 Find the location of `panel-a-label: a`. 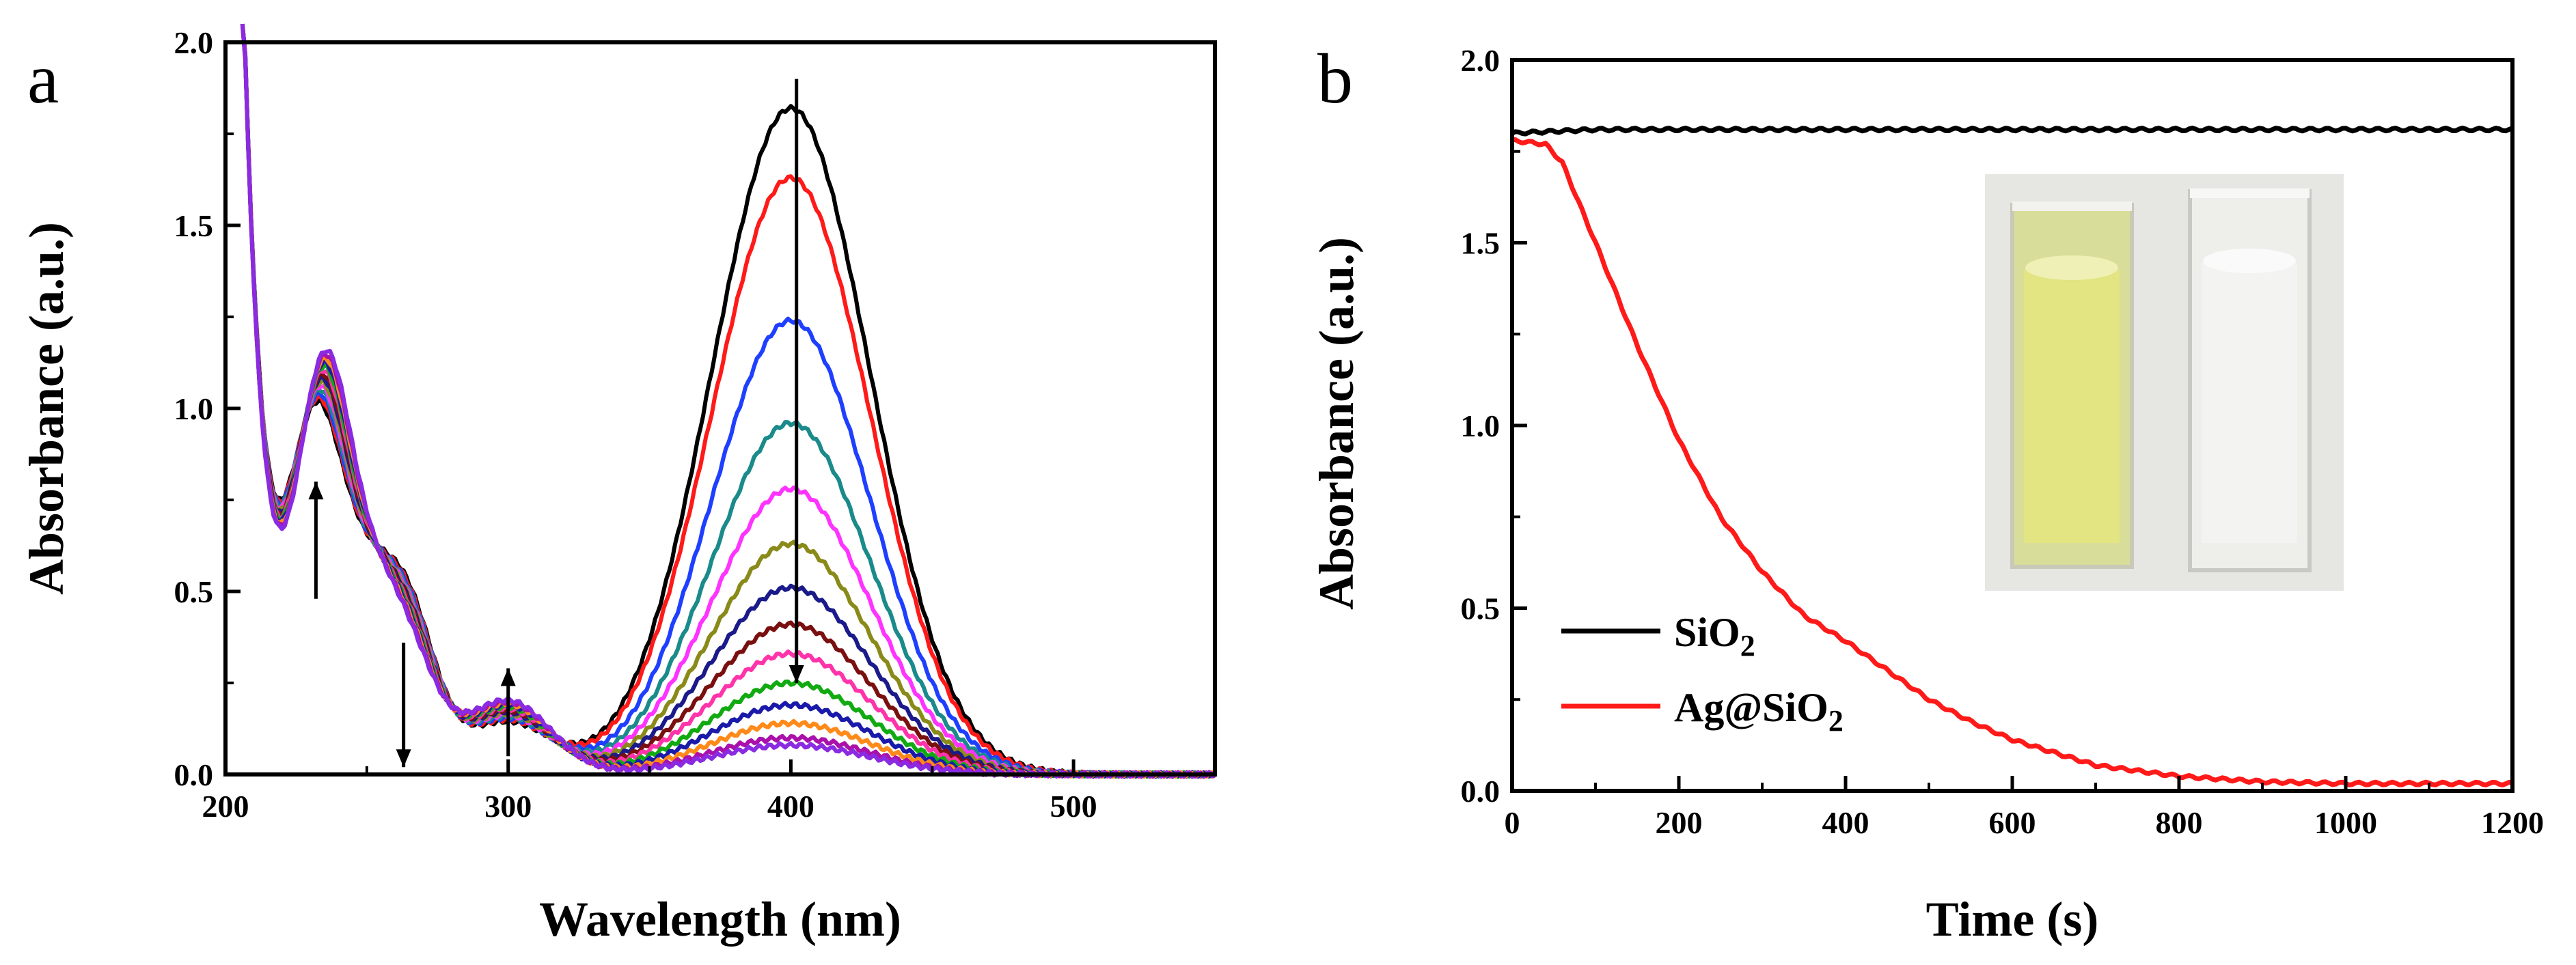

panel-a-label: a is located at coordinates (43, 79).